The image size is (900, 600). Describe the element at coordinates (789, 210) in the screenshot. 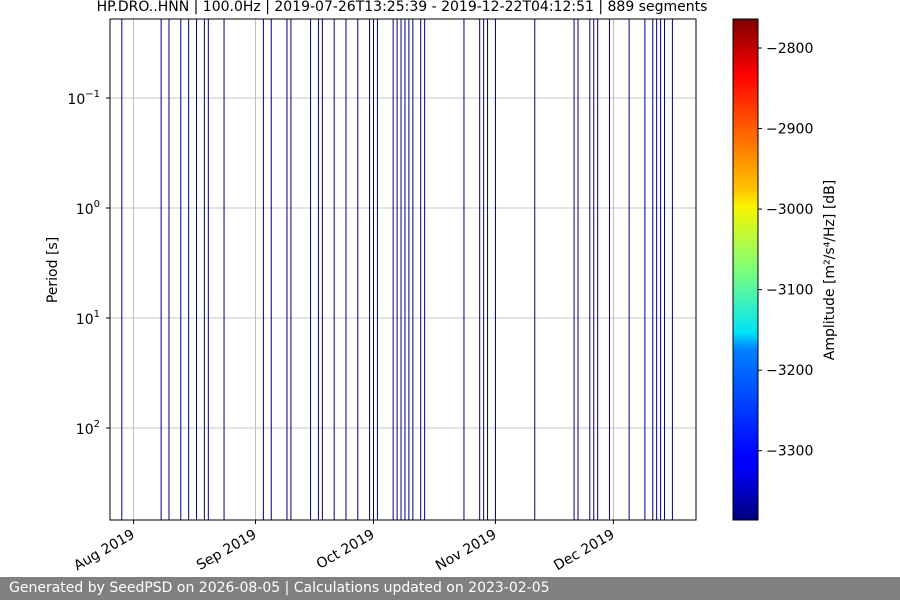

I see `colorbar-tick-label-2: −3000` at that location.